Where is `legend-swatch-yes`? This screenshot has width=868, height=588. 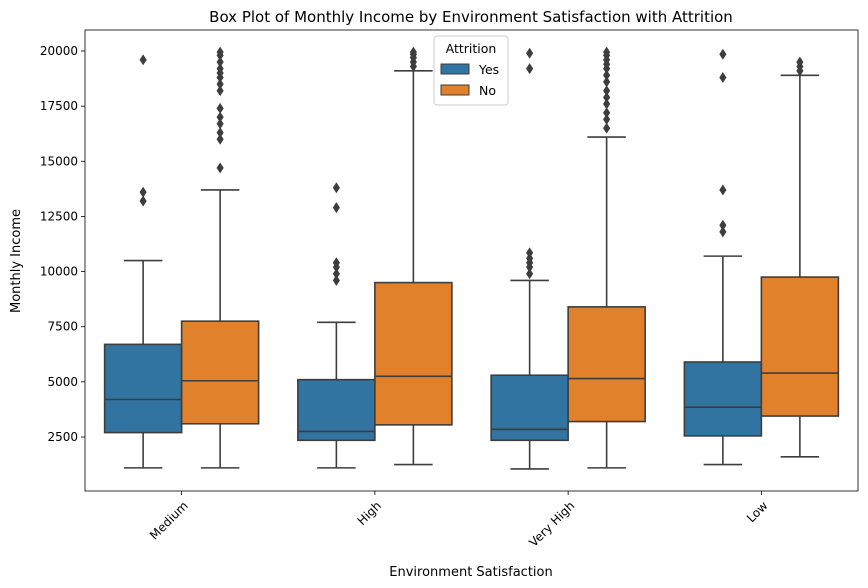
legend-swatch-yes is located at coordinates (455, 69).